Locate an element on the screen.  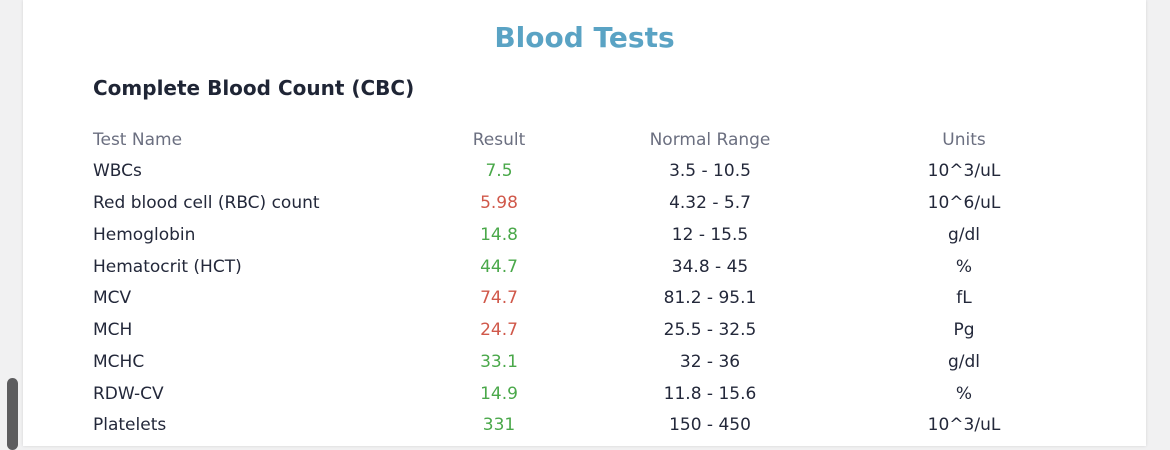
header-test-name: Test Name is located at coordinates (138, 140).